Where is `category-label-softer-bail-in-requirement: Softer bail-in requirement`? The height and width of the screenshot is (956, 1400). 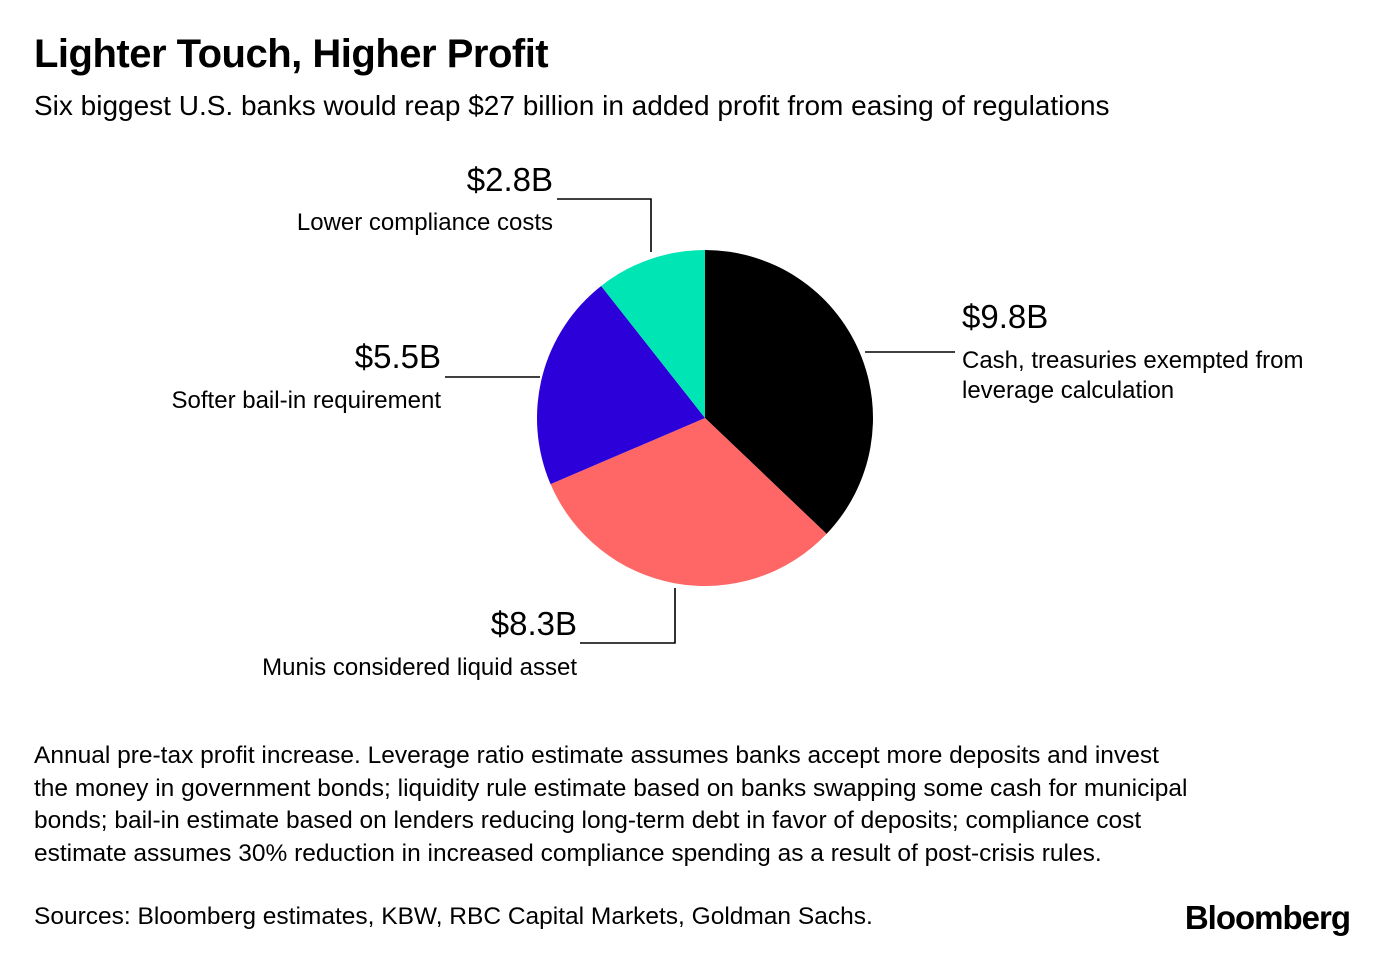 category-label-softer-bail-in-requirement: Softer bail-in requirement is located at coordinates (307, 400).